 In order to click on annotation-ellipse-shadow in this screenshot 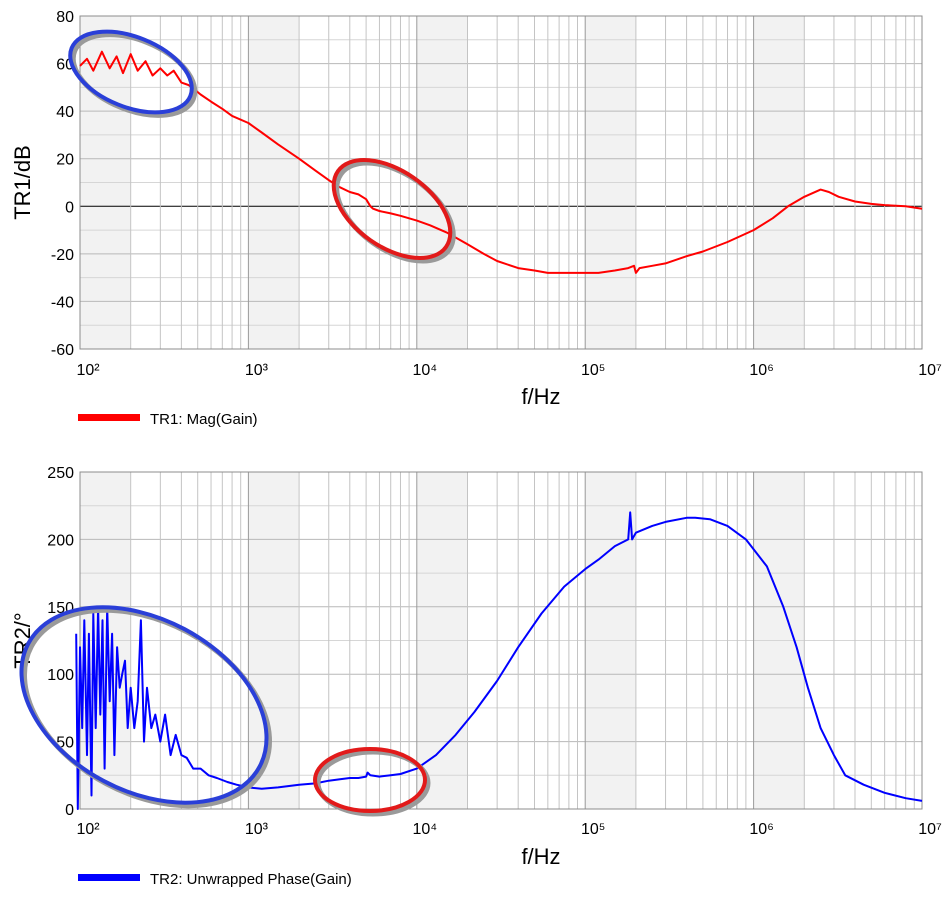, I will do `click(373, 783)`.